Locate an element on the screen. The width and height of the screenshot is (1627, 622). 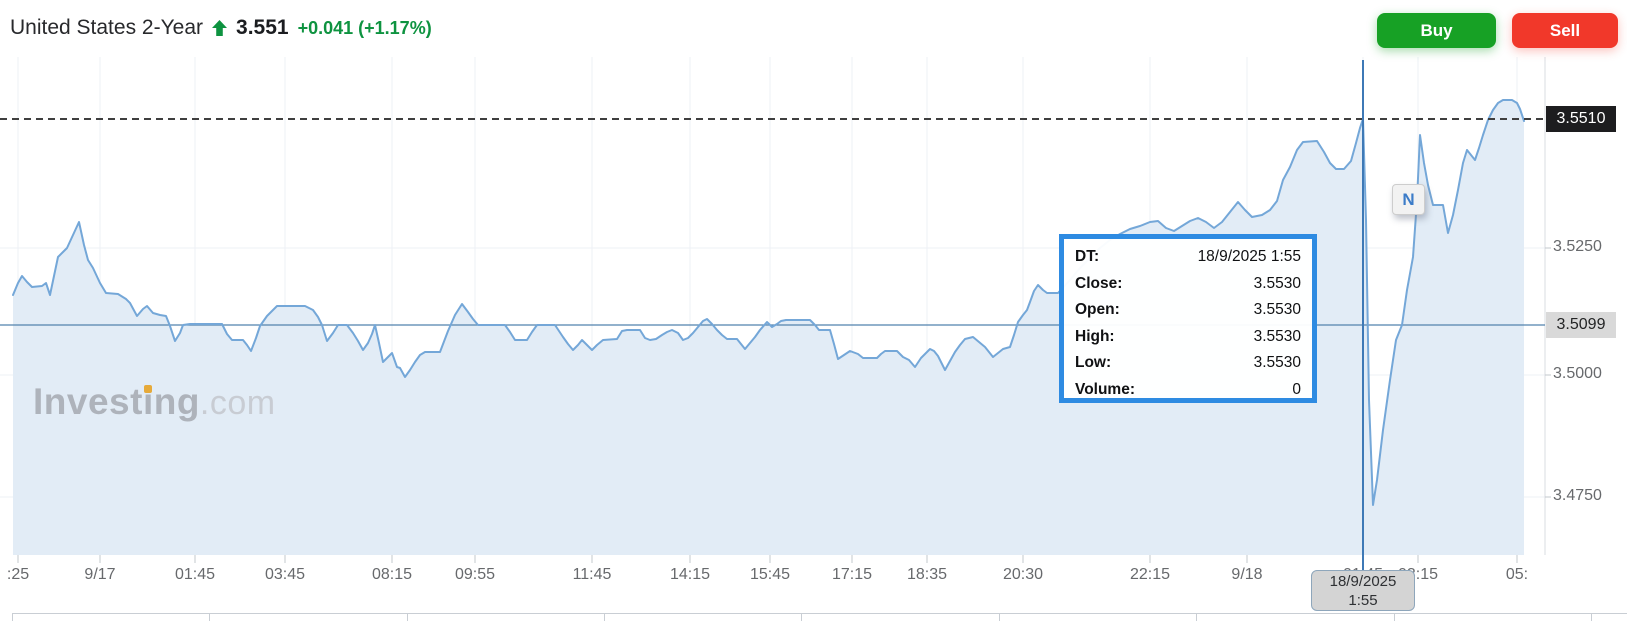
watermark-gold-dot-i: ı is located at coordinates (148, 401).